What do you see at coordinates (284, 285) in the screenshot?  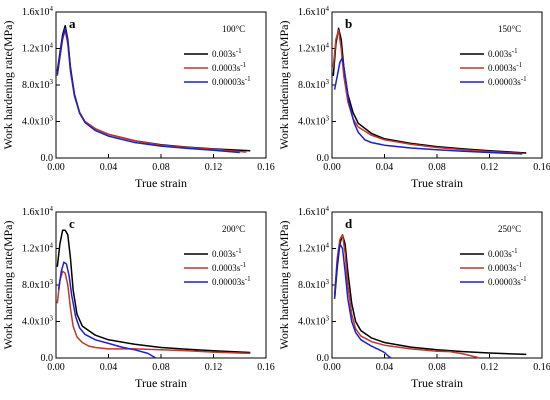 I see `y-axis-title: Work hardening rate(MPa)` at bounding box center [284, 285].